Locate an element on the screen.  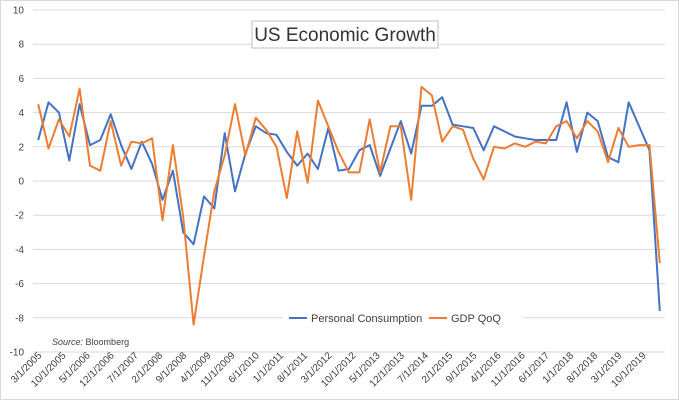
source-label: Source: is located at coordinates (68, 342).